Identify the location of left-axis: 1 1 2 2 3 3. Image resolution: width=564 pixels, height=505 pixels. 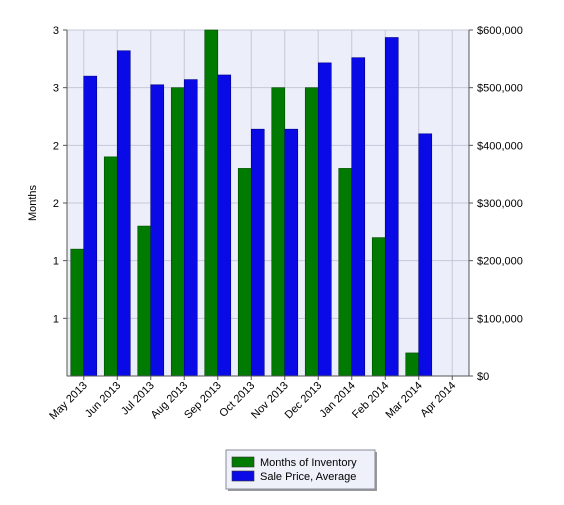
(60, 200).